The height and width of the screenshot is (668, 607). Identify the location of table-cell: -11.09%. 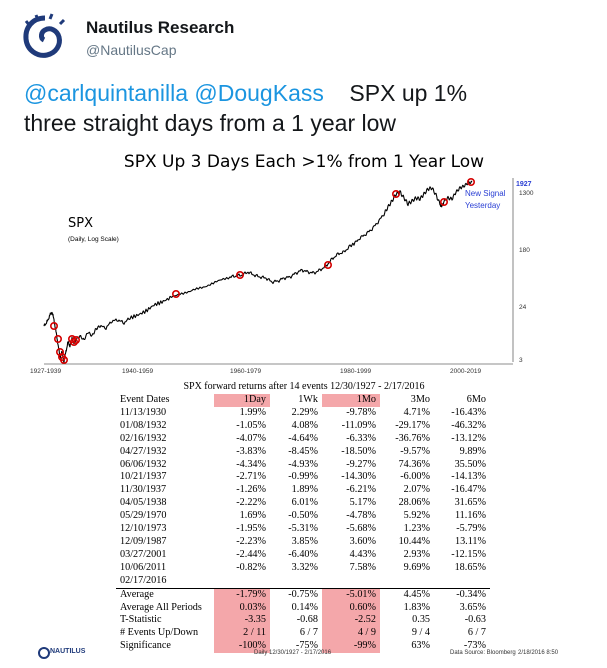
(358, 425).